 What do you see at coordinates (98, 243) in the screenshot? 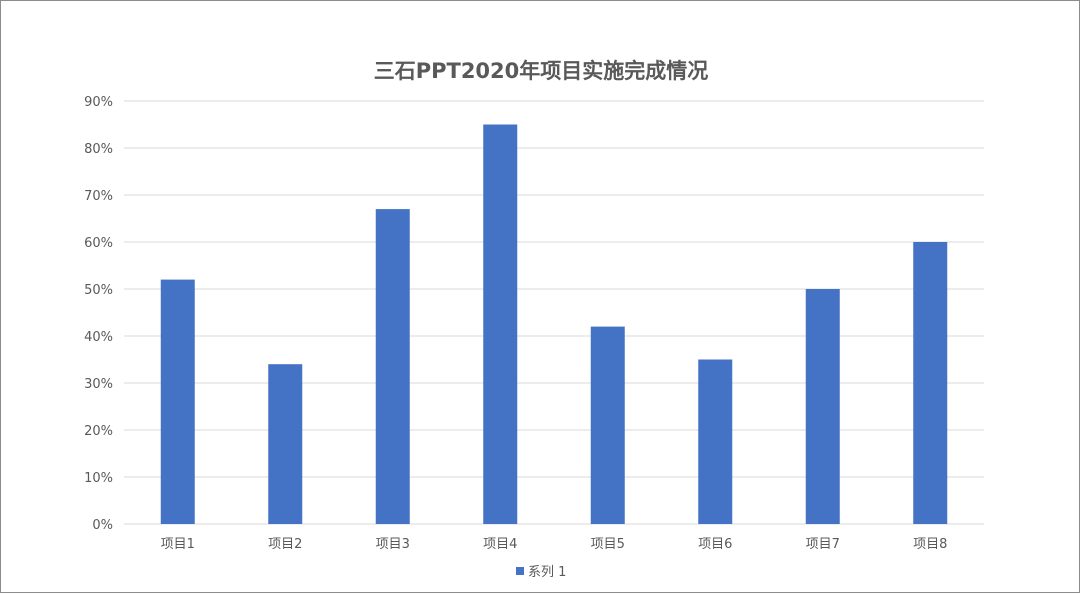
I see `y-tick-label: 60%` at bounding box center [98, 243].